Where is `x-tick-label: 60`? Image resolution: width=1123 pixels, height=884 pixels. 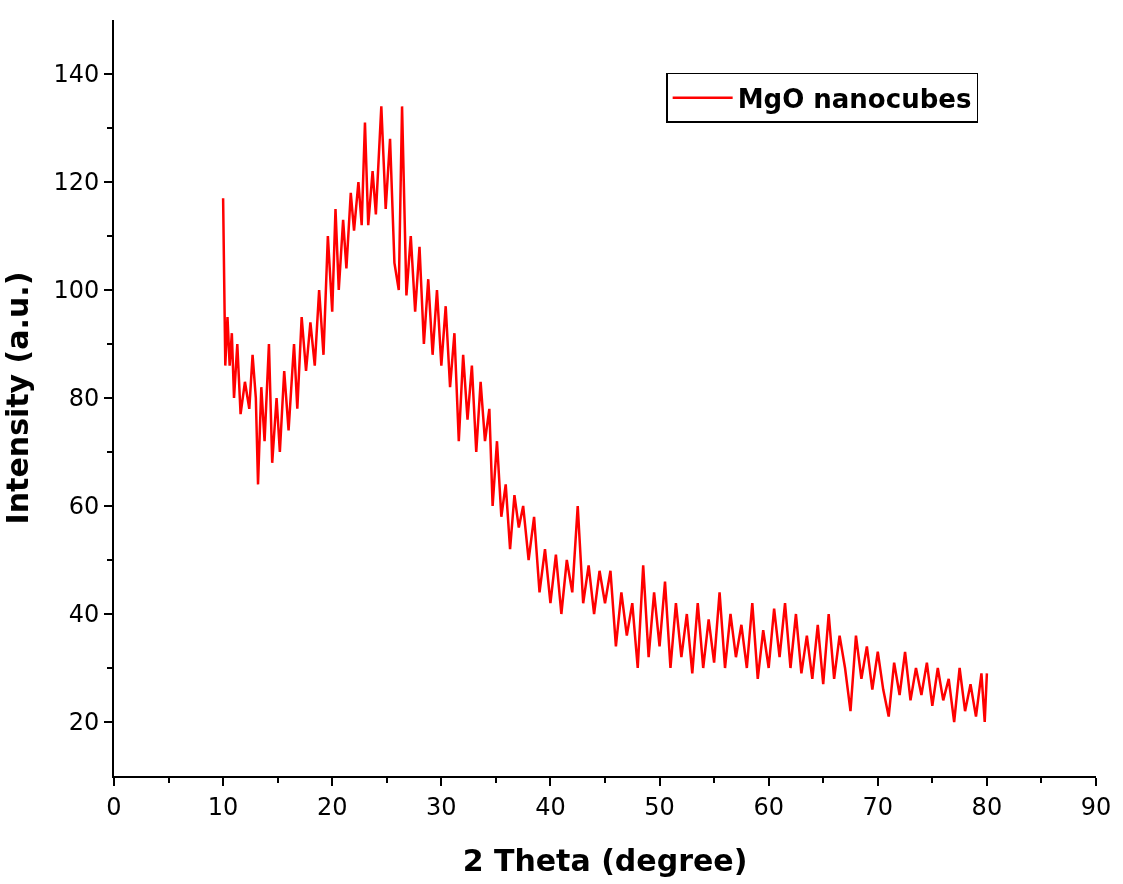 x-tick-label: 60 is located at coordinates (768, 806).